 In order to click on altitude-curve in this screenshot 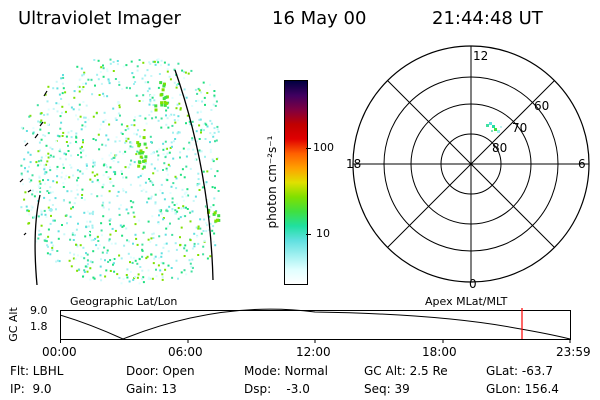, I will do `click(315, 324)`.